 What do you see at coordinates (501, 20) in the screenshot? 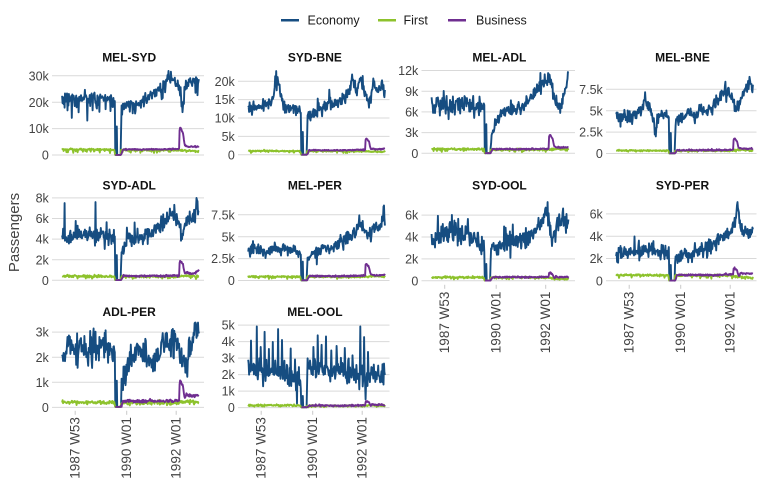
I see `svg-text: Business` at bounding box center [501, 20].